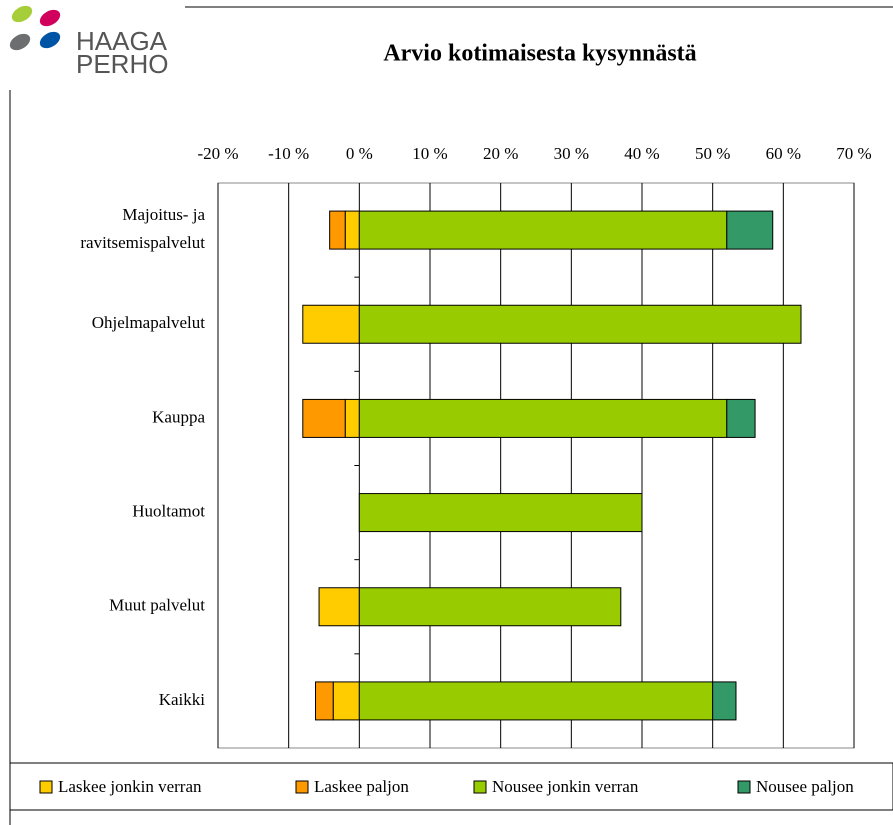 This screenshot has width=893, height=825. I want to click on logo-text: HAAGA, so click(122, 41).